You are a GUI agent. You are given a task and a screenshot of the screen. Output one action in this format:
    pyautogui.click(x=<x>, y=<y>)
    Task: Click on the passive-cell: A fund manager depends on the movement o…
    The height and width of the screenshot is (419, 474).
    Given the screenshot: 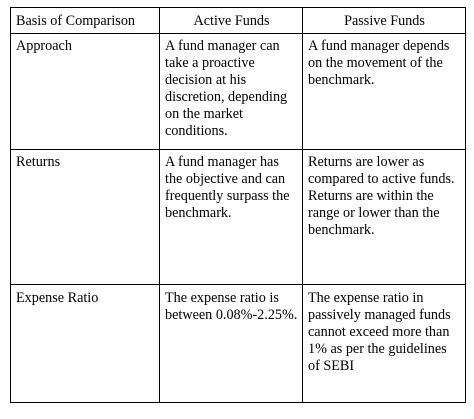 What is the action you would take?
    pyautogui.click(x=384, y=91)
    